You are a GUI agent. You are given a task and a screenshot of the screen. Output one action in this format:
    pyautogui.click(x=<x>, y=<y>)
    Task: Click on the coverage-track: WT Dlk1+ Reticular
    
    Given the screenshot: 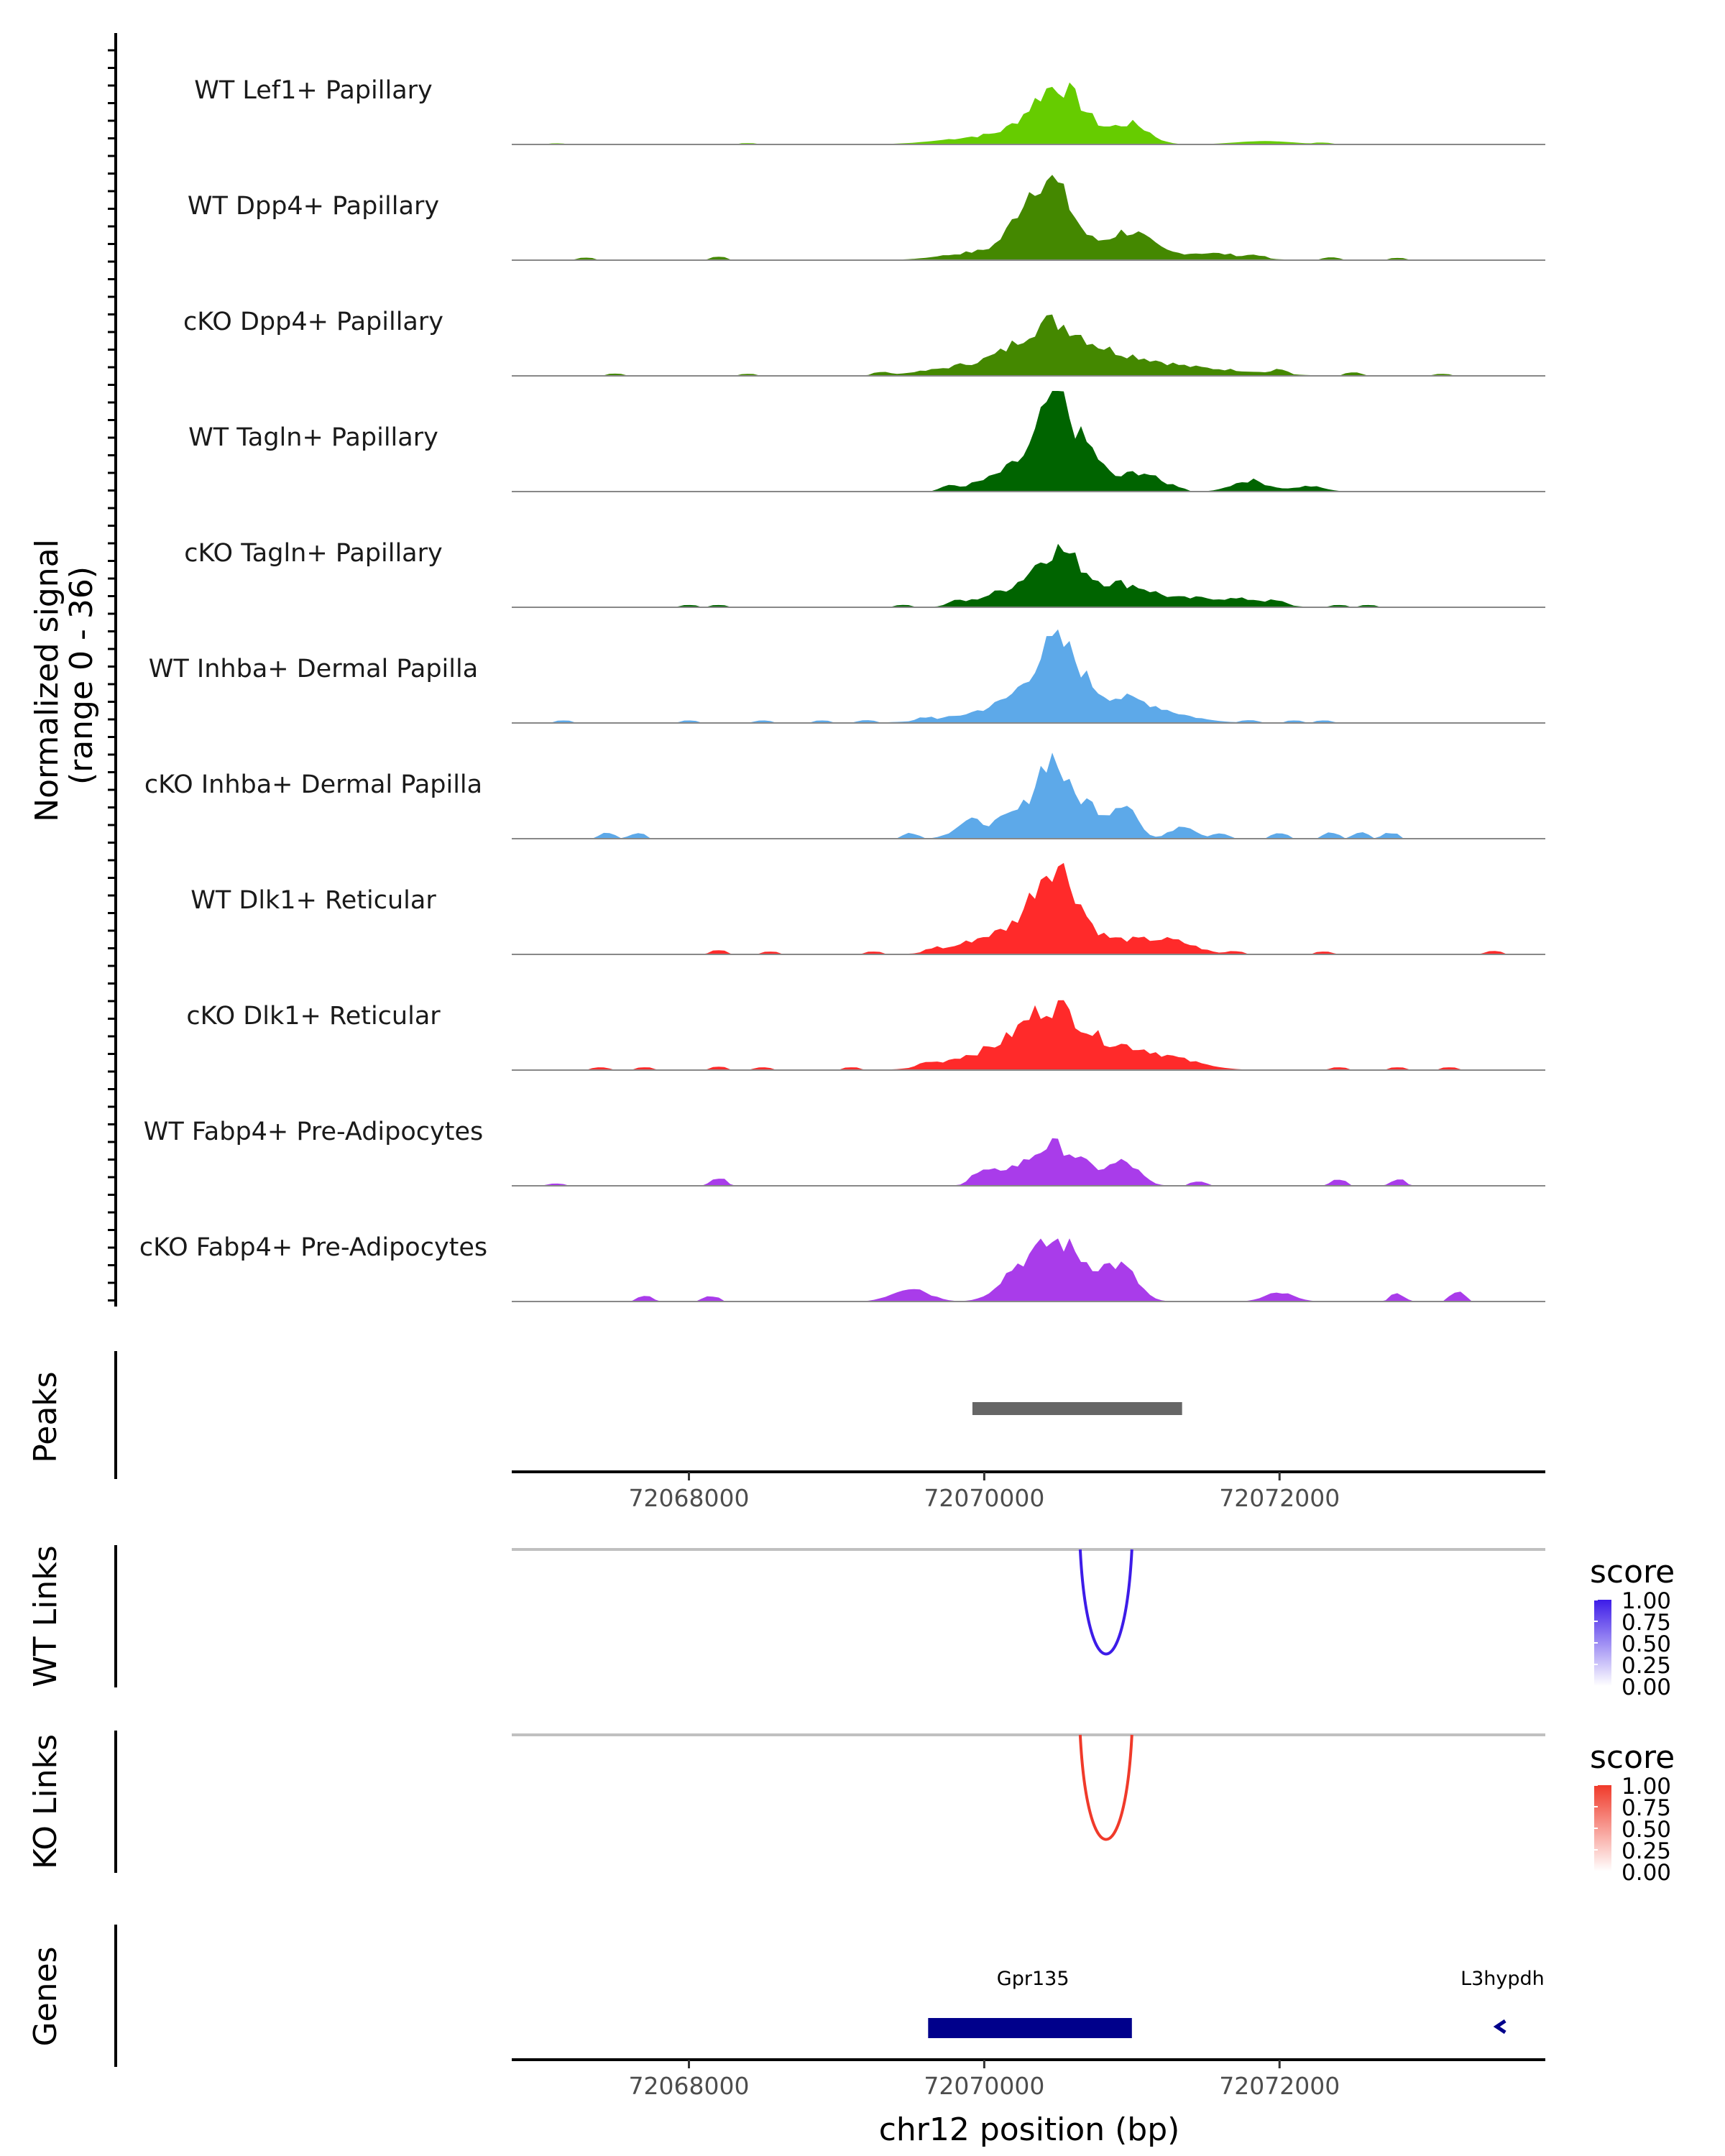 What is the action you would take?
    pyautogui.click(x=867, y=908)
    